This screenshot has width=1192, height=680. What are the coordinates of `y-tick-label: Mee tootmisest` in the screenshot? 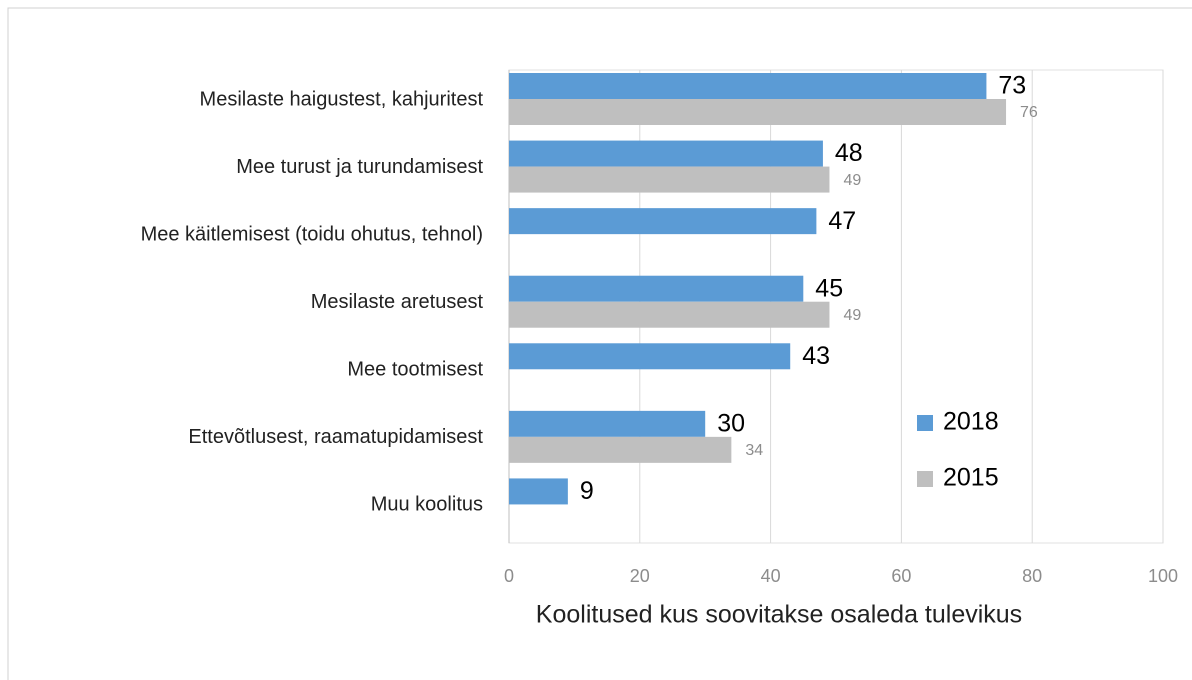 It's located at (415, 370).